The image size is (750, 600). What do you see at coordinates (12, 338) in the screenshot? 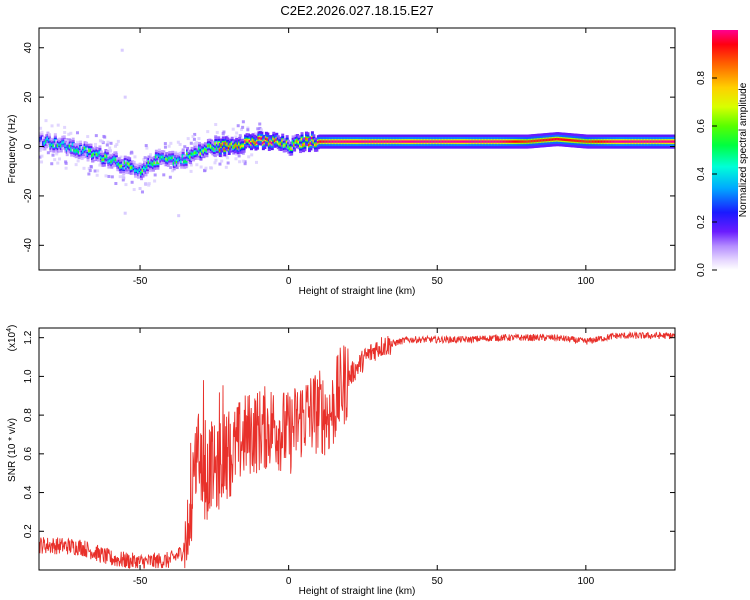
I see `snr-scale-note: (x104)` at bounding box center [12, 338].